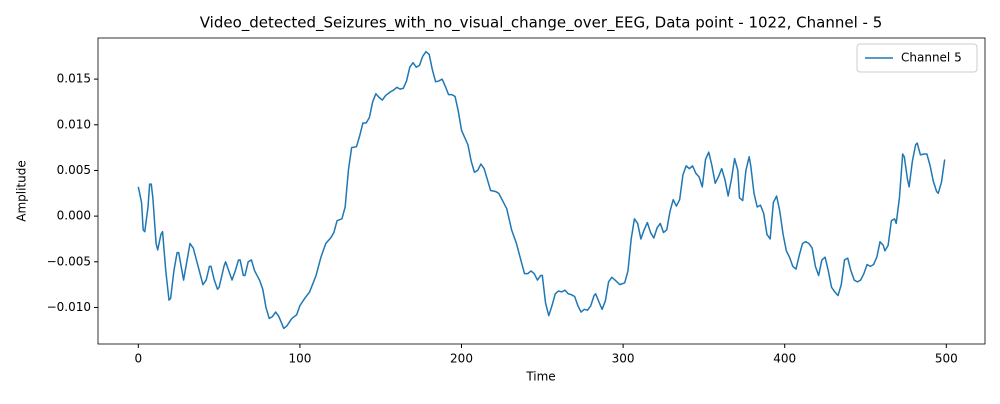 The width and height of the screenshot is (1000, 404). Describe the element at coordinates (74, 170) in the screenshot. I see `y-tick-label: 0.005` at that location.